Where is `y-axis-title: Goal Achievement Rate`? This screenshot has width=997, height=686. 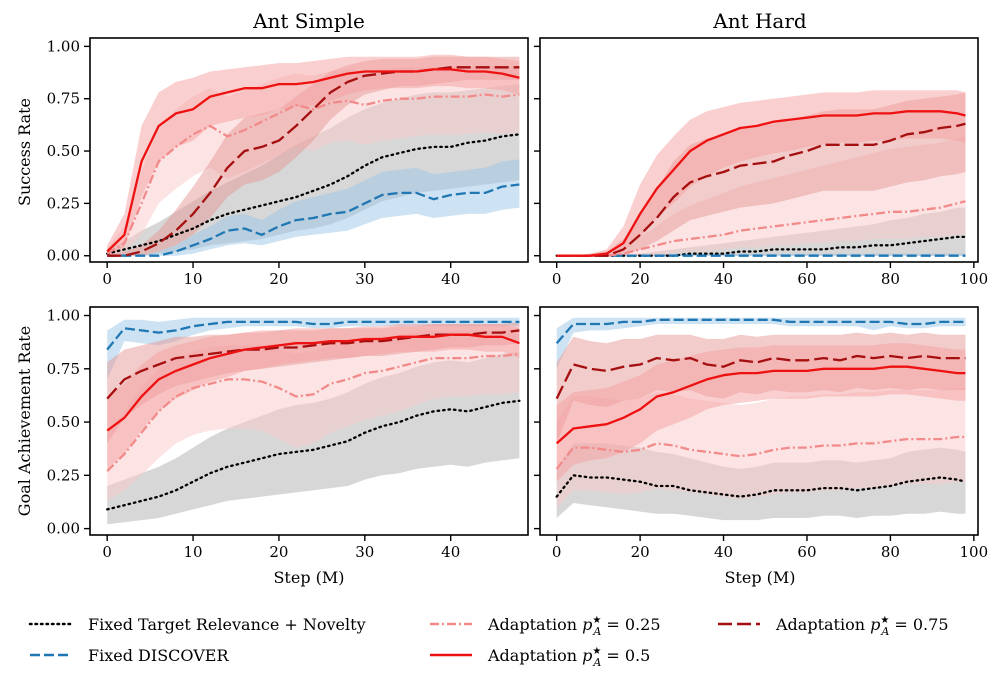
y-axis-title: Goal Achievement Rate is located at coordinates (24, 421).